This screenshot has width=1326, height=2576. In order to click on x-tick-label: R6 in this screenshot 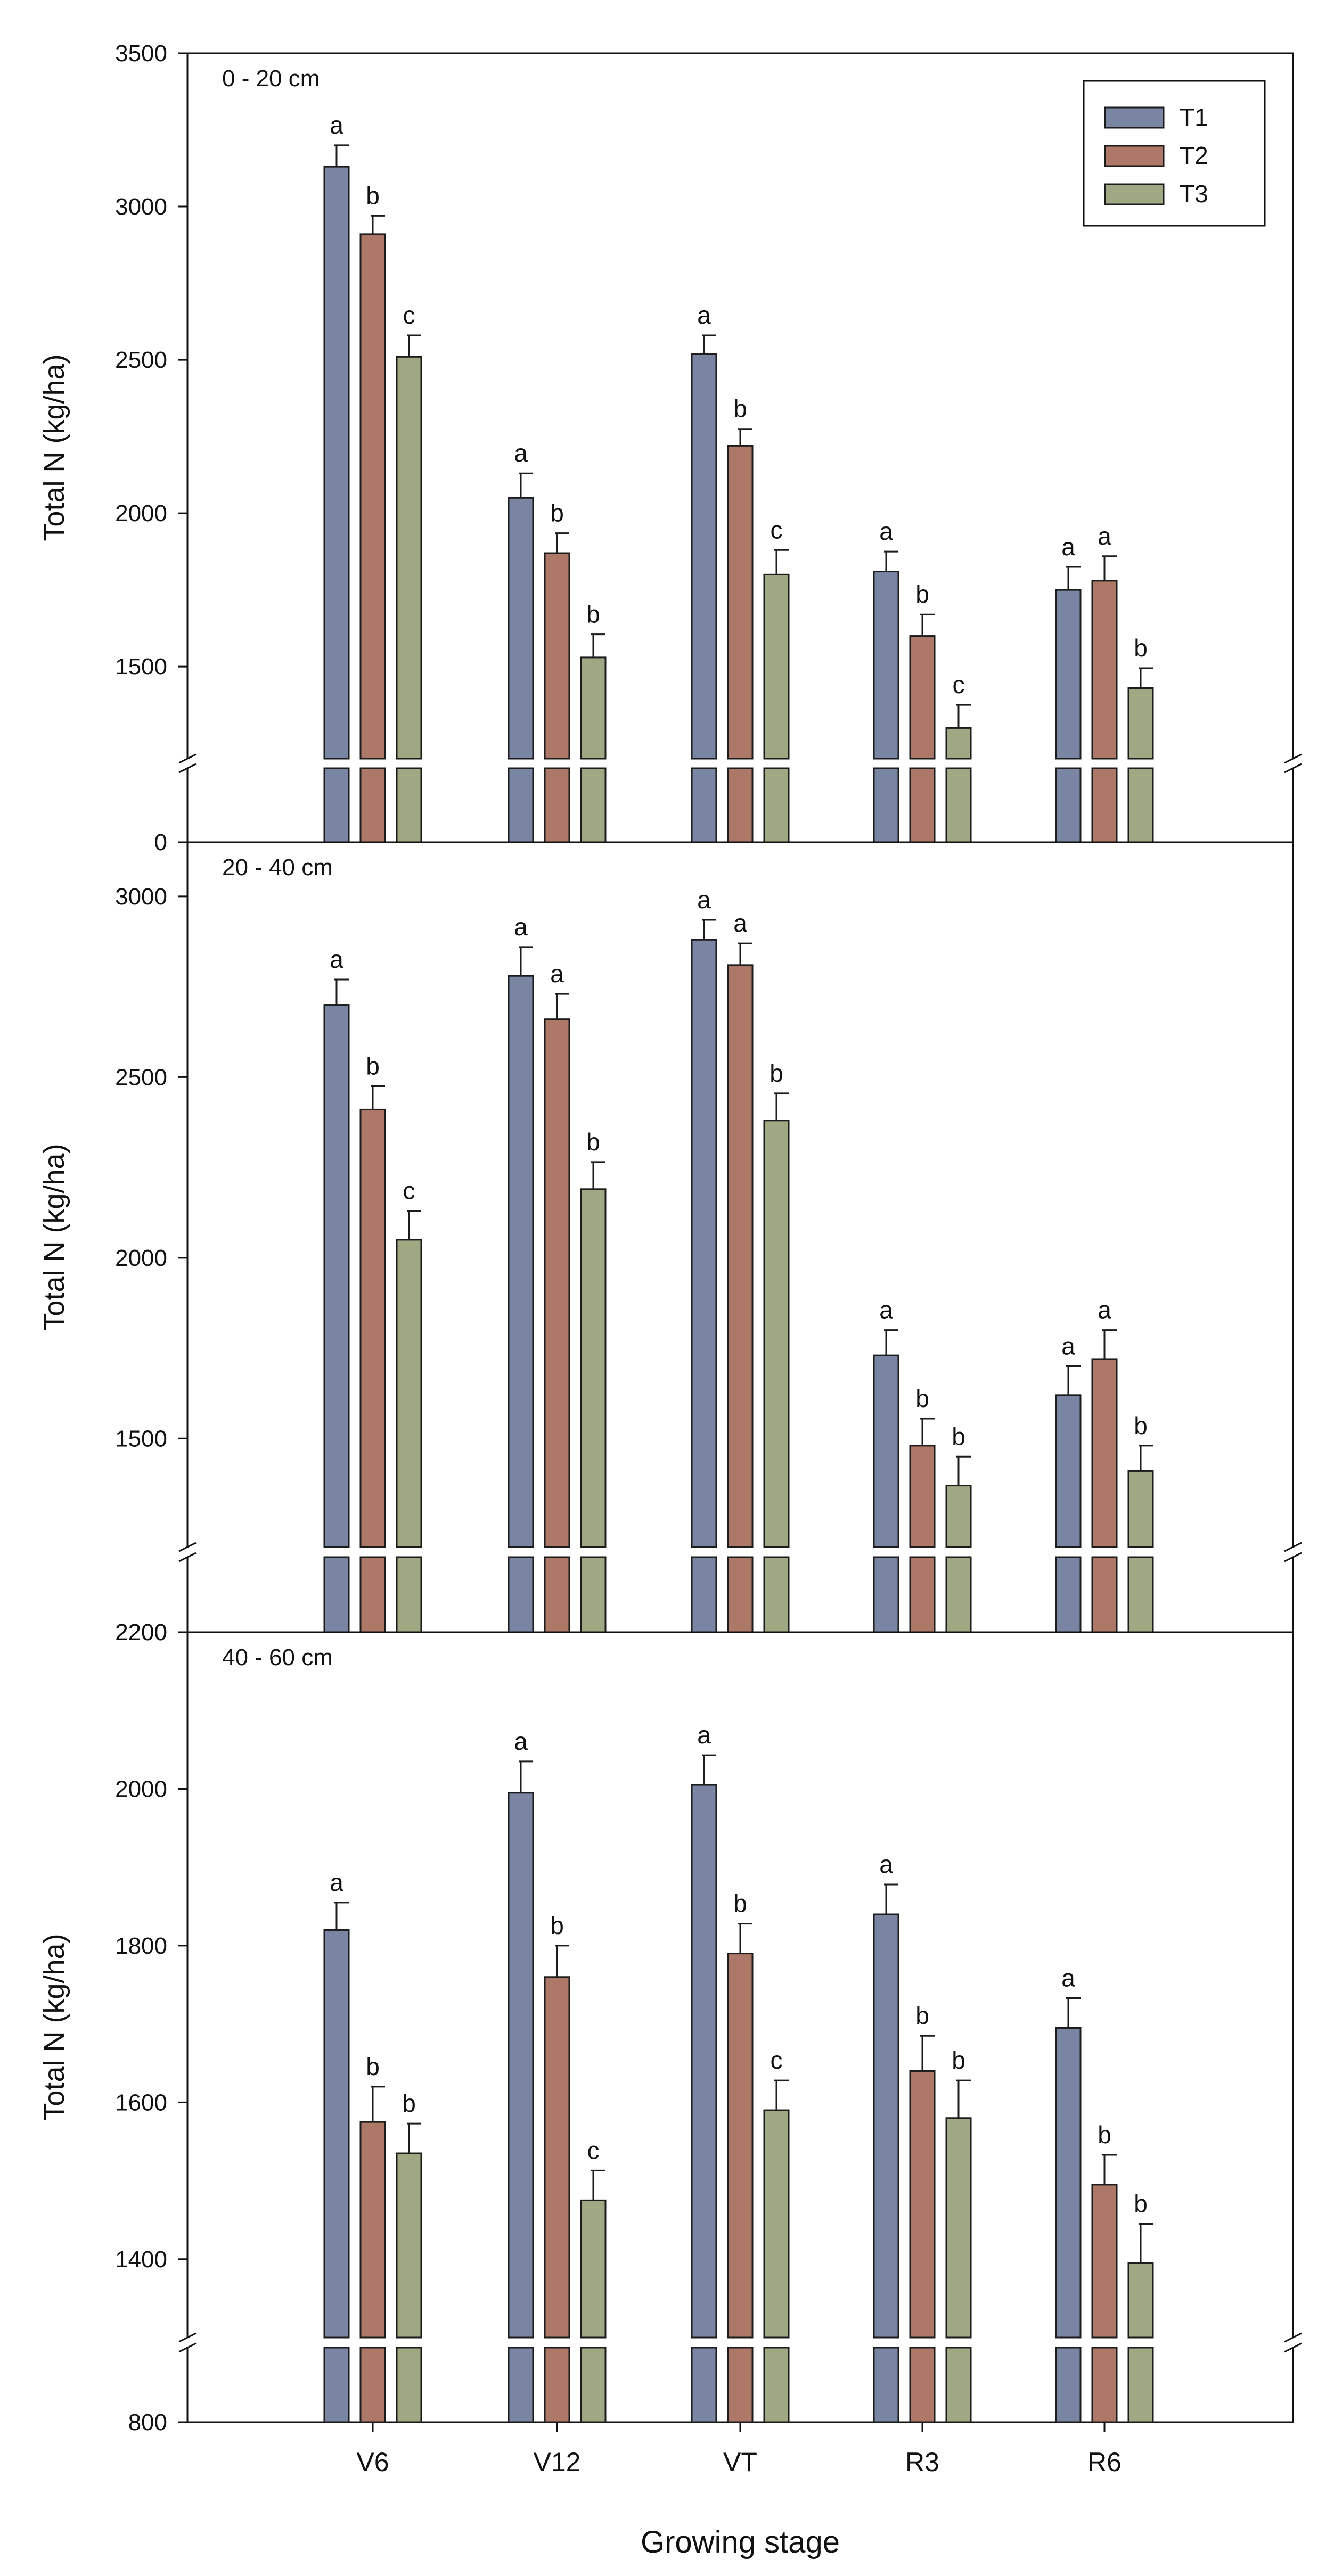, I will do `click(1104, 2462)`.